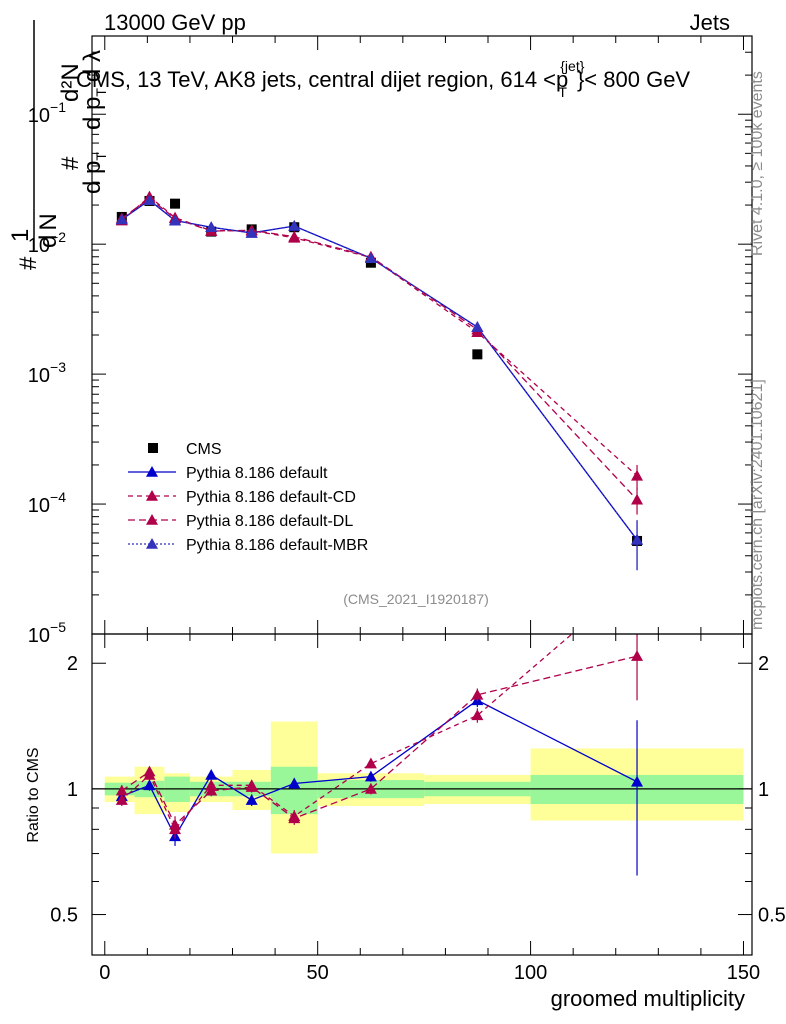  What do you see at coordinates (101, 92) in the screenshot?
I see `ylabel-dp2-sub: T` at bounding box center [101, 92].